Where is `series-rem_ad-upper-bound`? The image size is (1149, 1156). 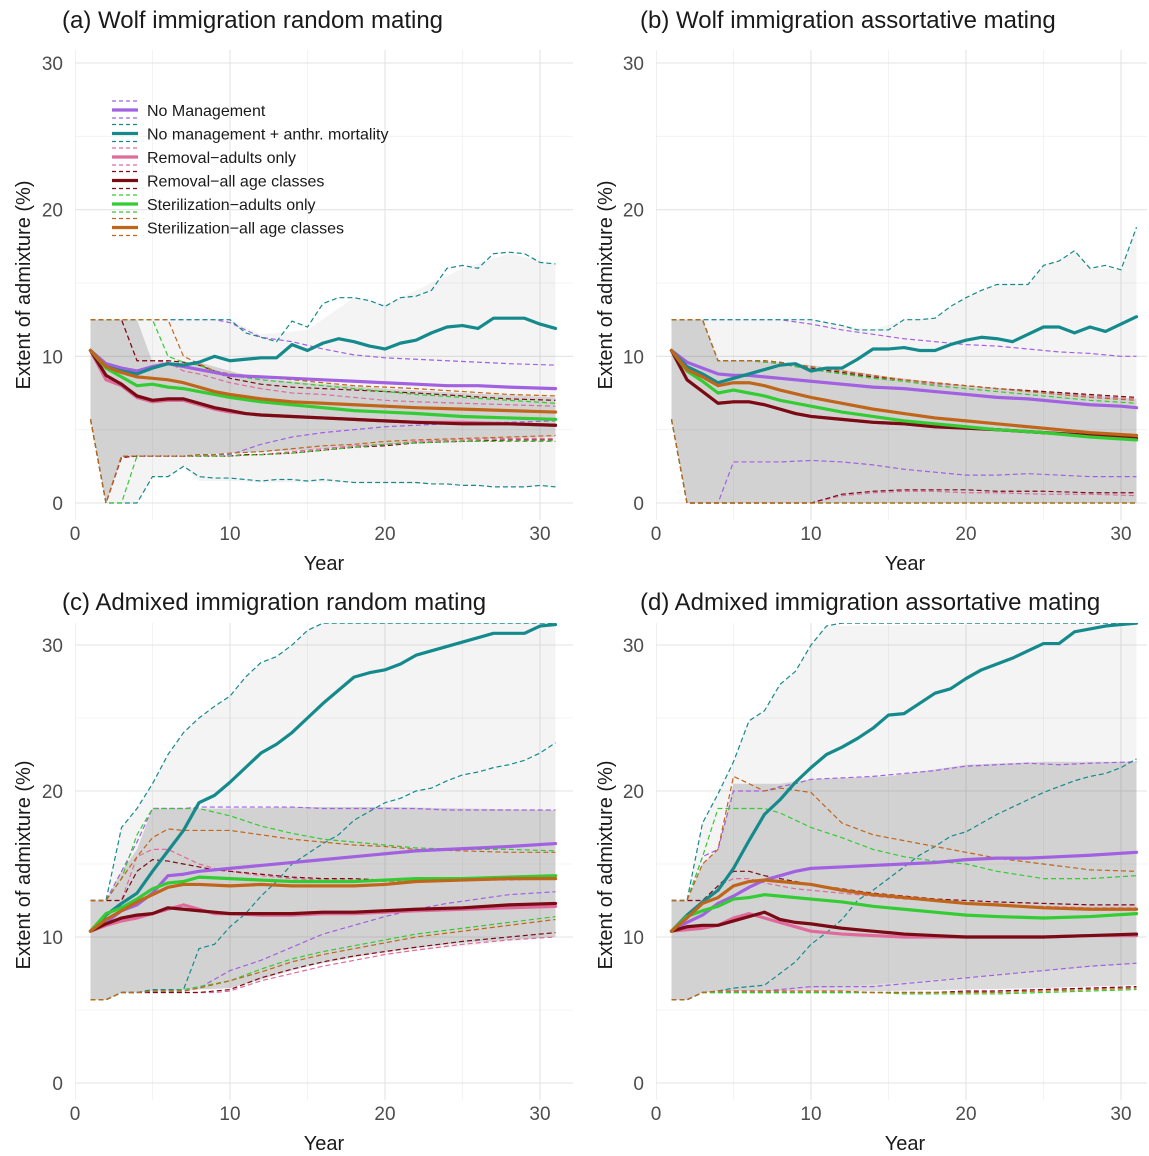 series-rem_ad-upper-bound is located at coordinates (323, 363).